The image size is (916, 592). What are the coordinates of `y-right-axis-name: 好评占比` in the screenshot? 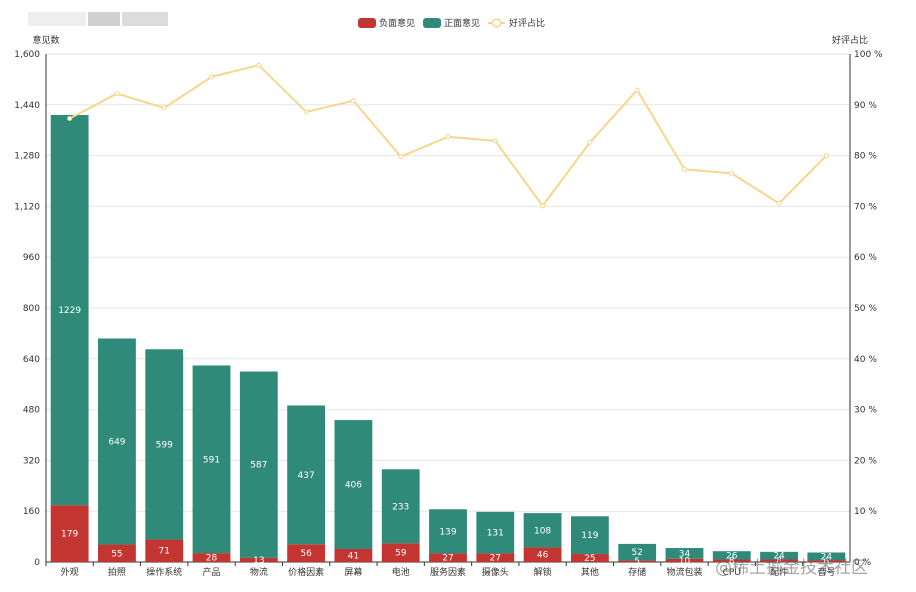 It's located at (850, 40).